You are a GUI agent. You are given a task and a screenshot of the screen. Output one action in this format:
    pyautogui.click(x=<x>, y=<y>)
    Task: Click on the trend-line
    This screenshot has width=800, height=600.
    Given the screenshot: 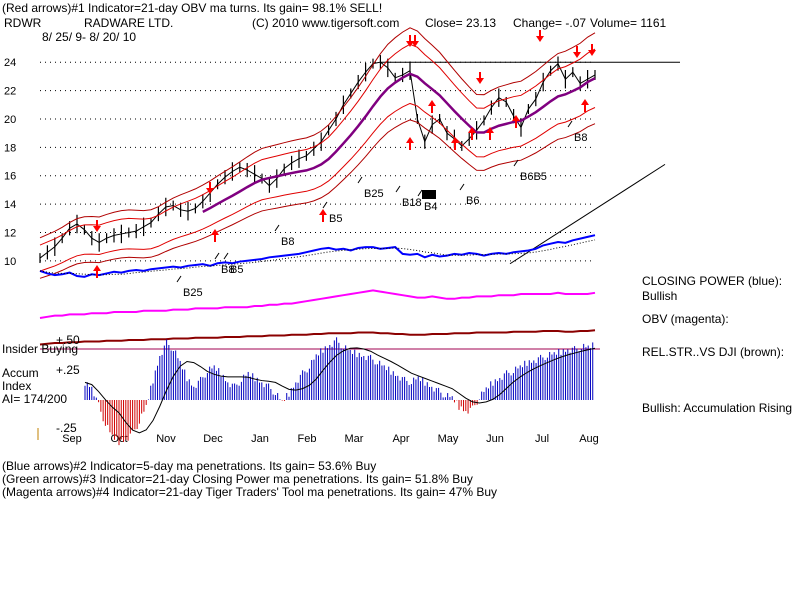 What is the action you would take?
    pyautogui.click(x=587, y=214)
    